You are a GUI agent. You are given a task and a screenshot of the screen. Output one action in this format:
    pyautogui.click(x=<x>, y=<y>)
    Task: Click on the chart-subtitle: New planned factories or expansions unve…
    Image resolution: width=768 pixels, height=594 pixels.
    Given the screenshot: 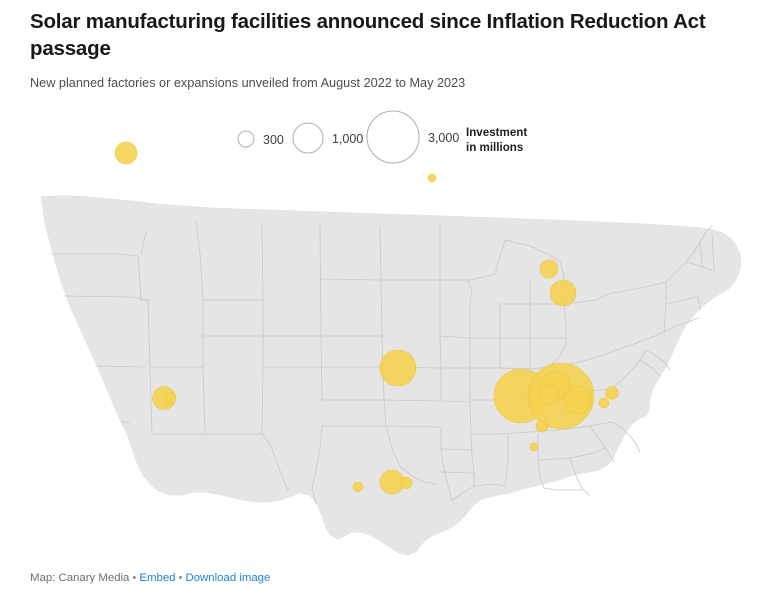 What is the action you would take?
    pyautogui.click(x=248, y=83)
    